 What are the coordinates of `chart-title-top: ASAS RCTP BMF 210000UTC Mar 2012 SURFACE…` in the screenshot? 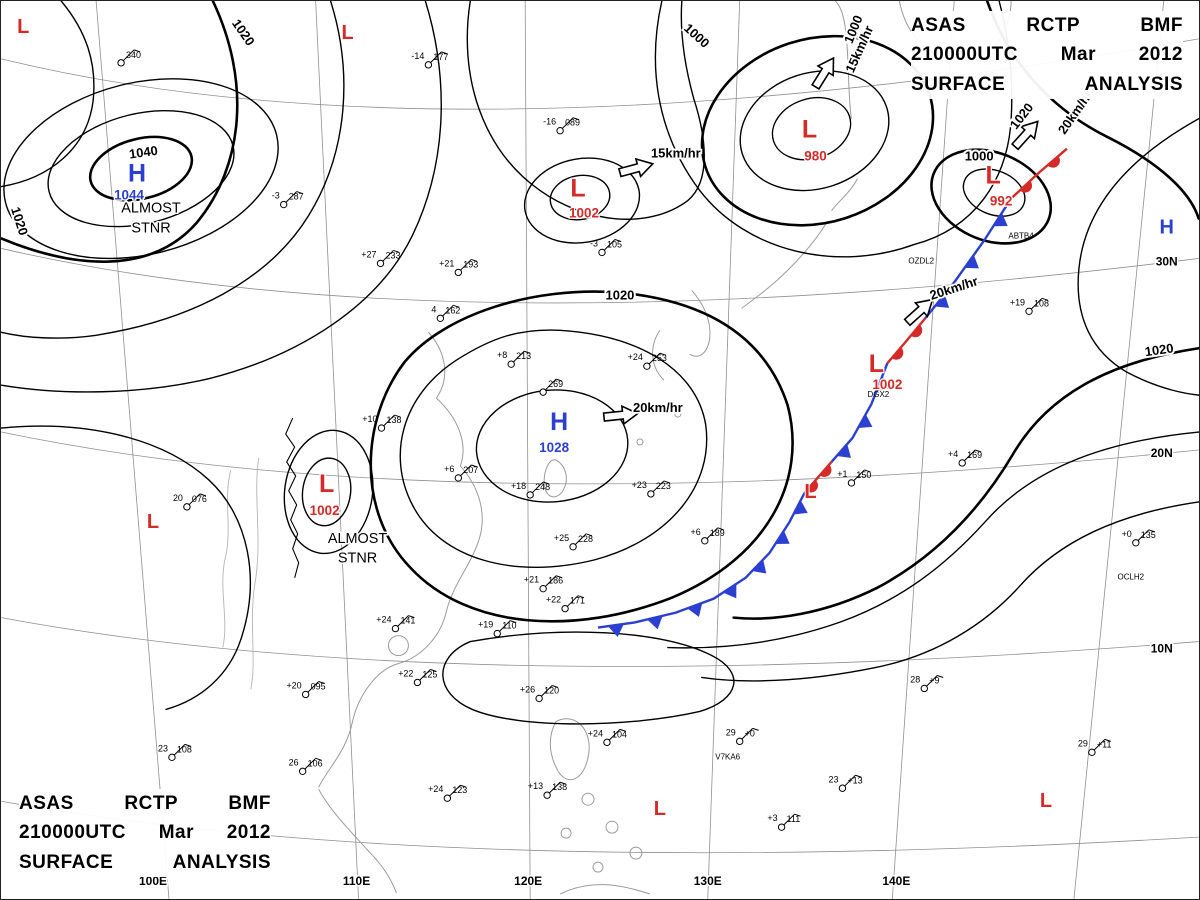 It's located at (1047, 55).